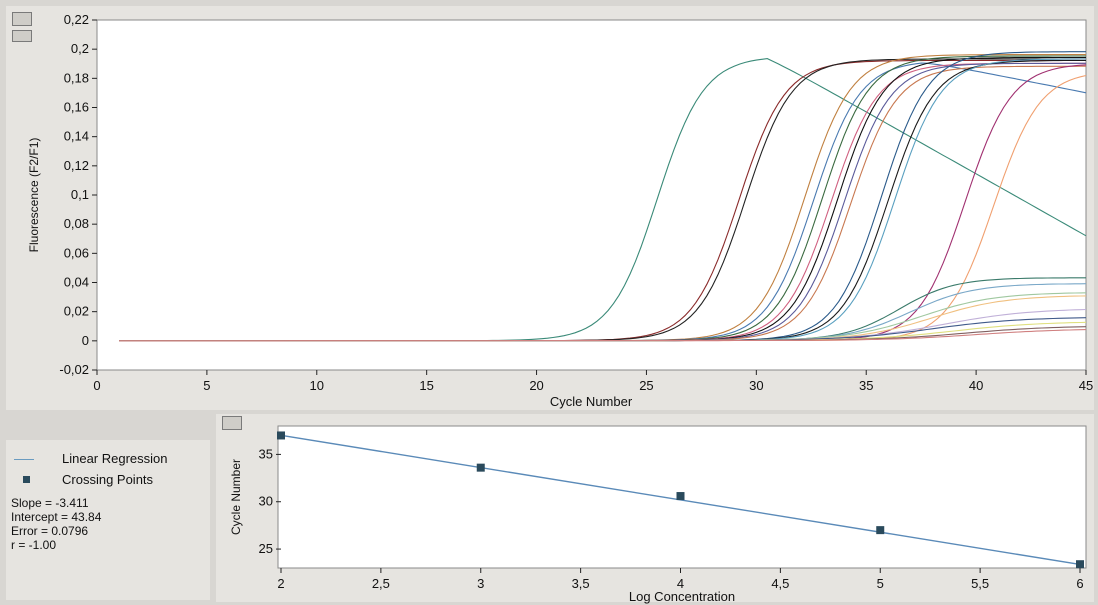  Describe the element at coordinates (24, 459) in the screenshot. I see `linear-regression-legend-line` at that location.